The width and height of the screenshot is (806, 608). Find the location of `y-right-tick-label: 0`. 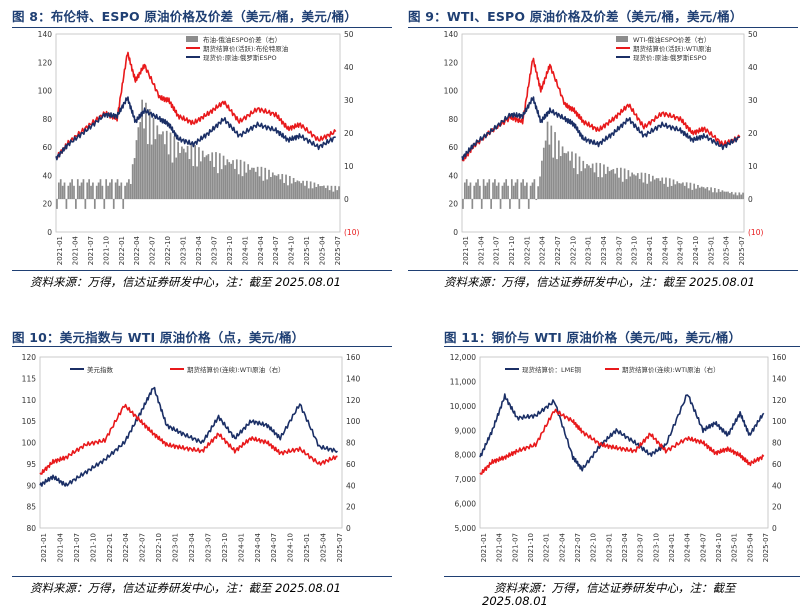

y-right-tick-label: 0 is located at coordinates (348, 528).